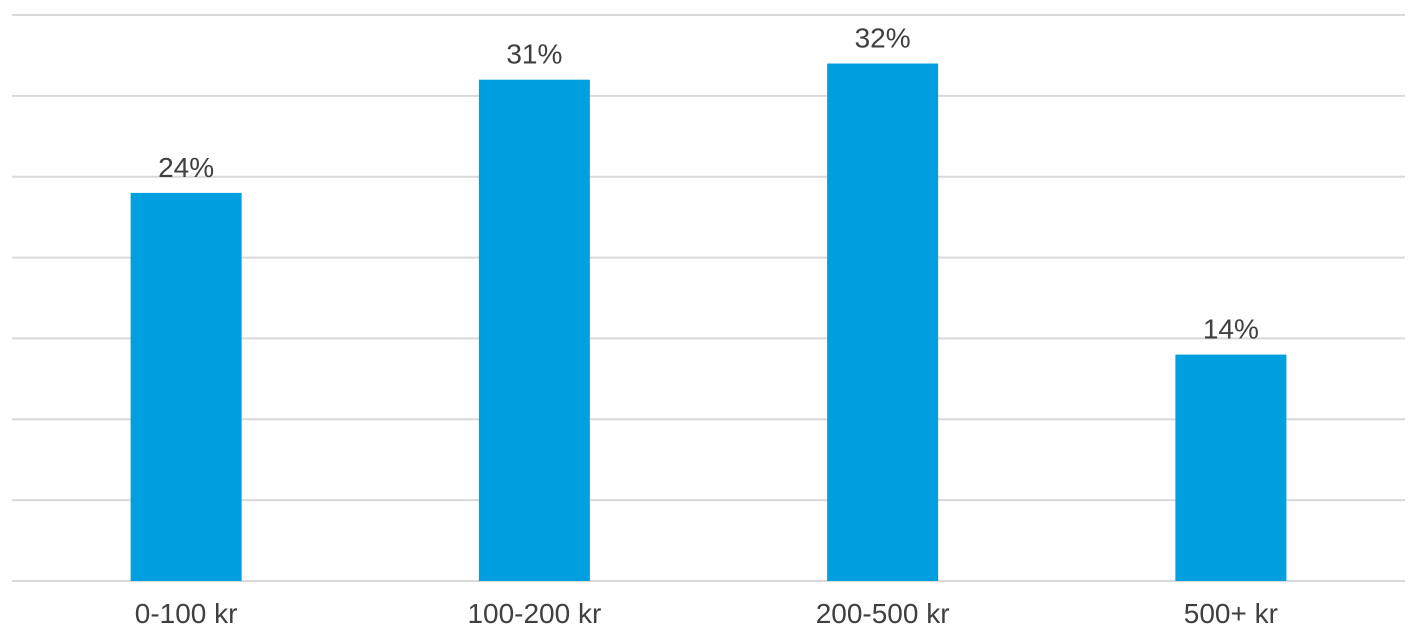 The height and width of the screenshot is (632, 1417). Describe the element at coordinates (186, 613) in the screenshot. I see `x-tick-label-1: 0-100 kr` at that location.